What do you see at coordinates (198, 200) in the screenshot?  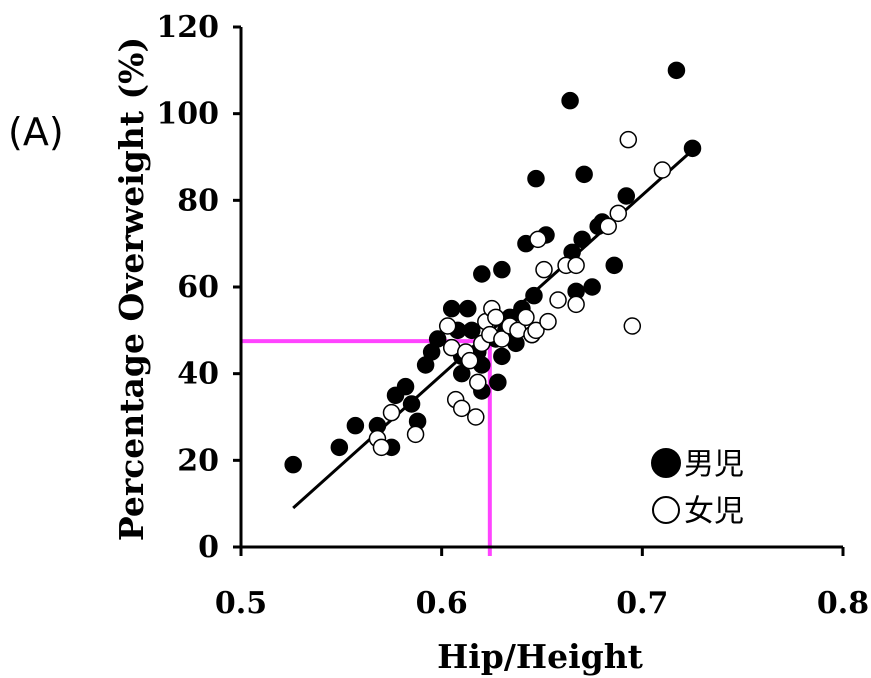 I see `y-tick-label: 80` at bounding box center [198, 200].